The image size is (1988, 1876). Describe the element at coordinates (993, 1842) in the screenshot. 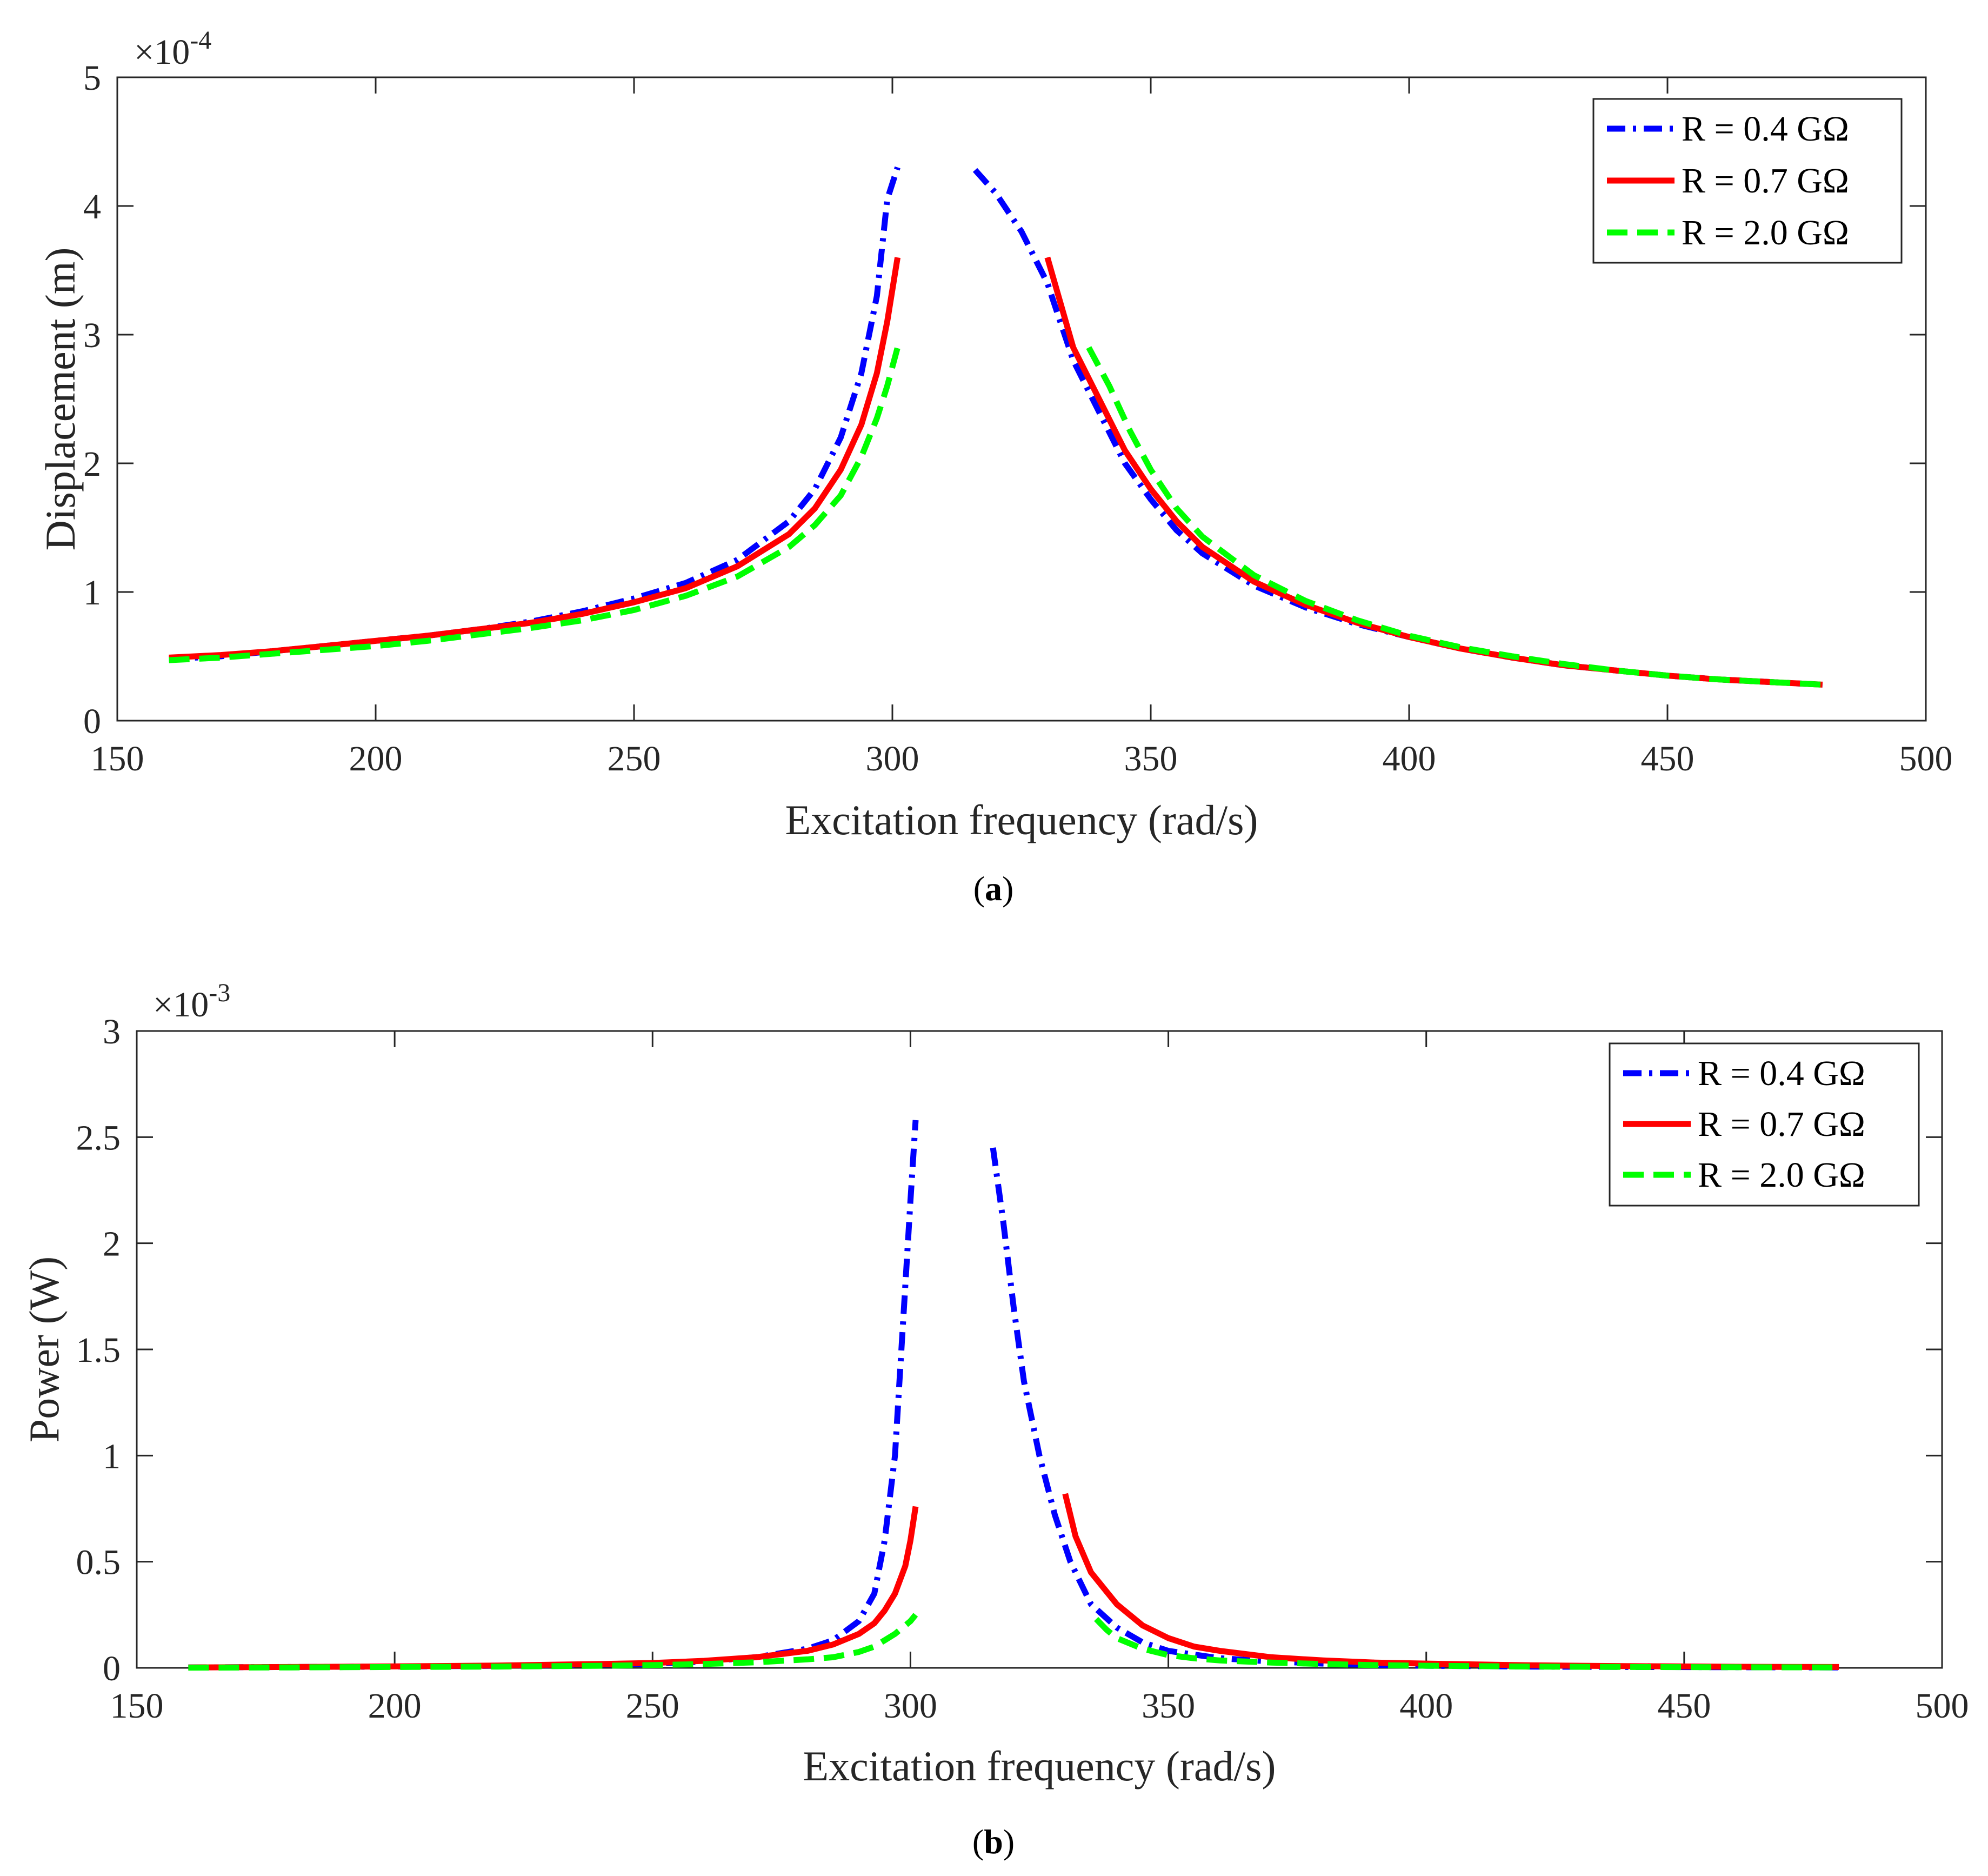

I see `panel-caption: (b)` at that location.